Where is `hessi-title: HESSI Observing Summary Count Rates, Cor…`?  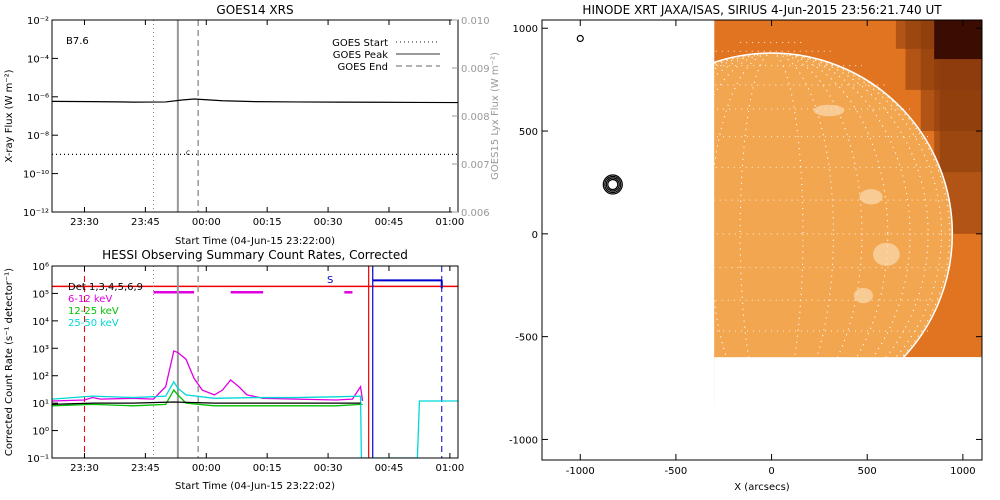 hessi-title: HESSI Observing Summary Count Rates, Cor… is located at coordinates (255, 255).